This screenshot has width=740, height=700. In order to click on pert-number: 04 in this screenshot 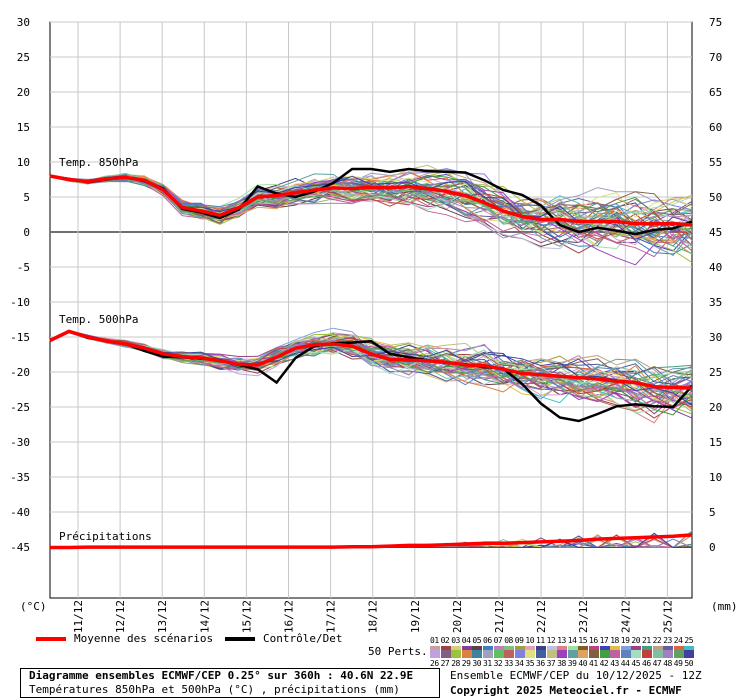, I will do `click(466, 640)`.